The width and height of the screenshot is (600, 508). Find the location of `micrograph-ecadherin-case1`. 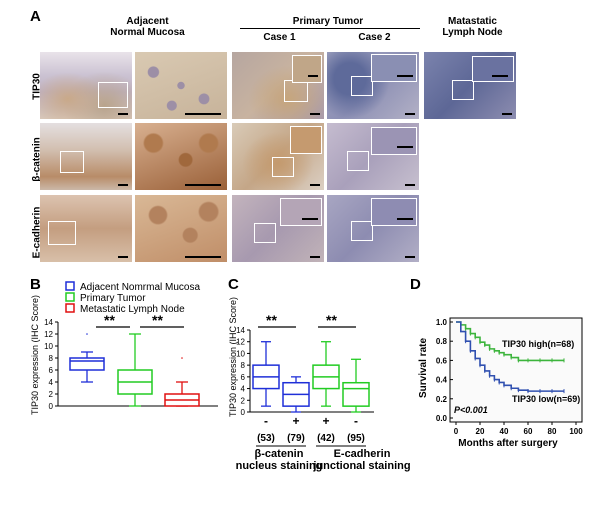

micrograph-ecadherin-case1 is located at coordinates (278, 228).